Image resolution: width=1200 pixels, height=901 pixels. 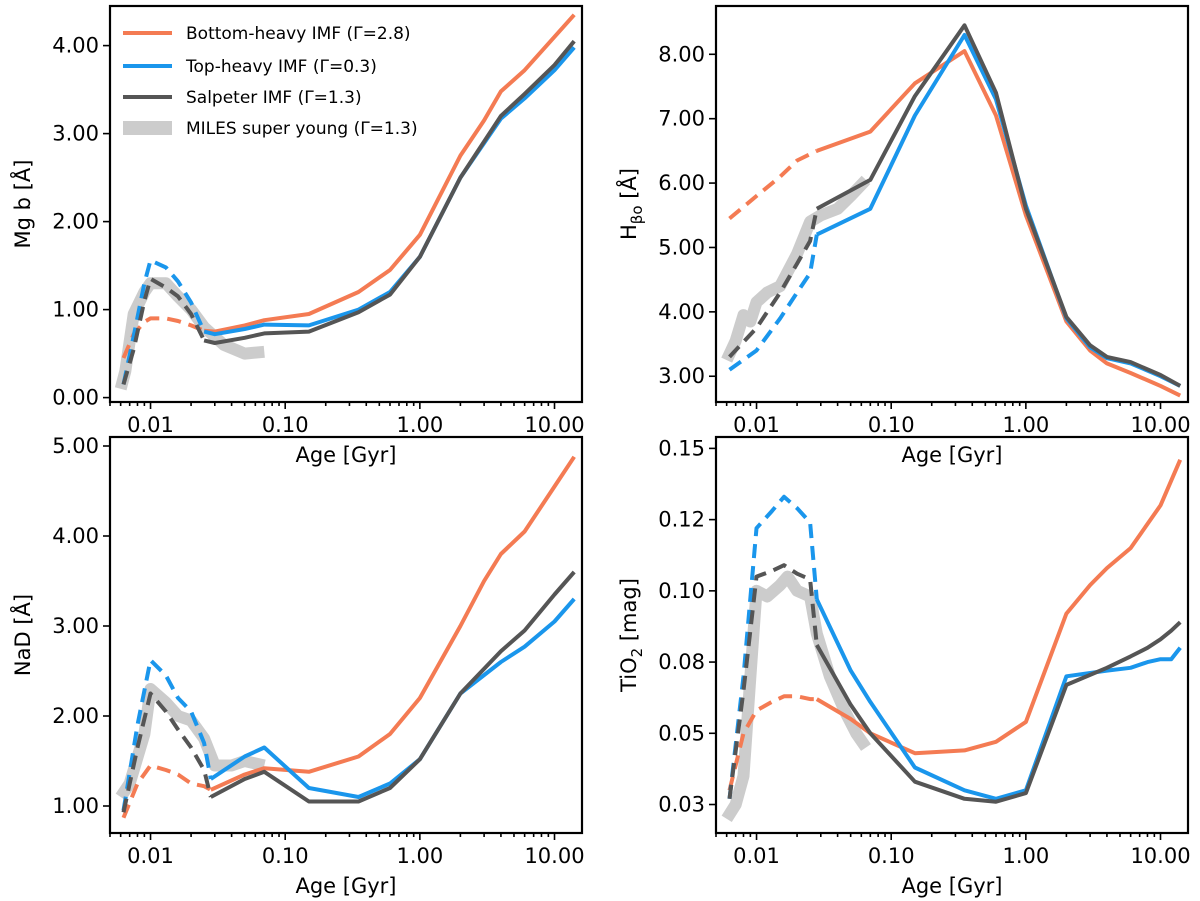 What do you see at coordinates (298, 34) in the screenshot?
I see `legend-label-bottom: Bottom-heavy IMF (Γ=2.8)` at bounding box center [298, 34].